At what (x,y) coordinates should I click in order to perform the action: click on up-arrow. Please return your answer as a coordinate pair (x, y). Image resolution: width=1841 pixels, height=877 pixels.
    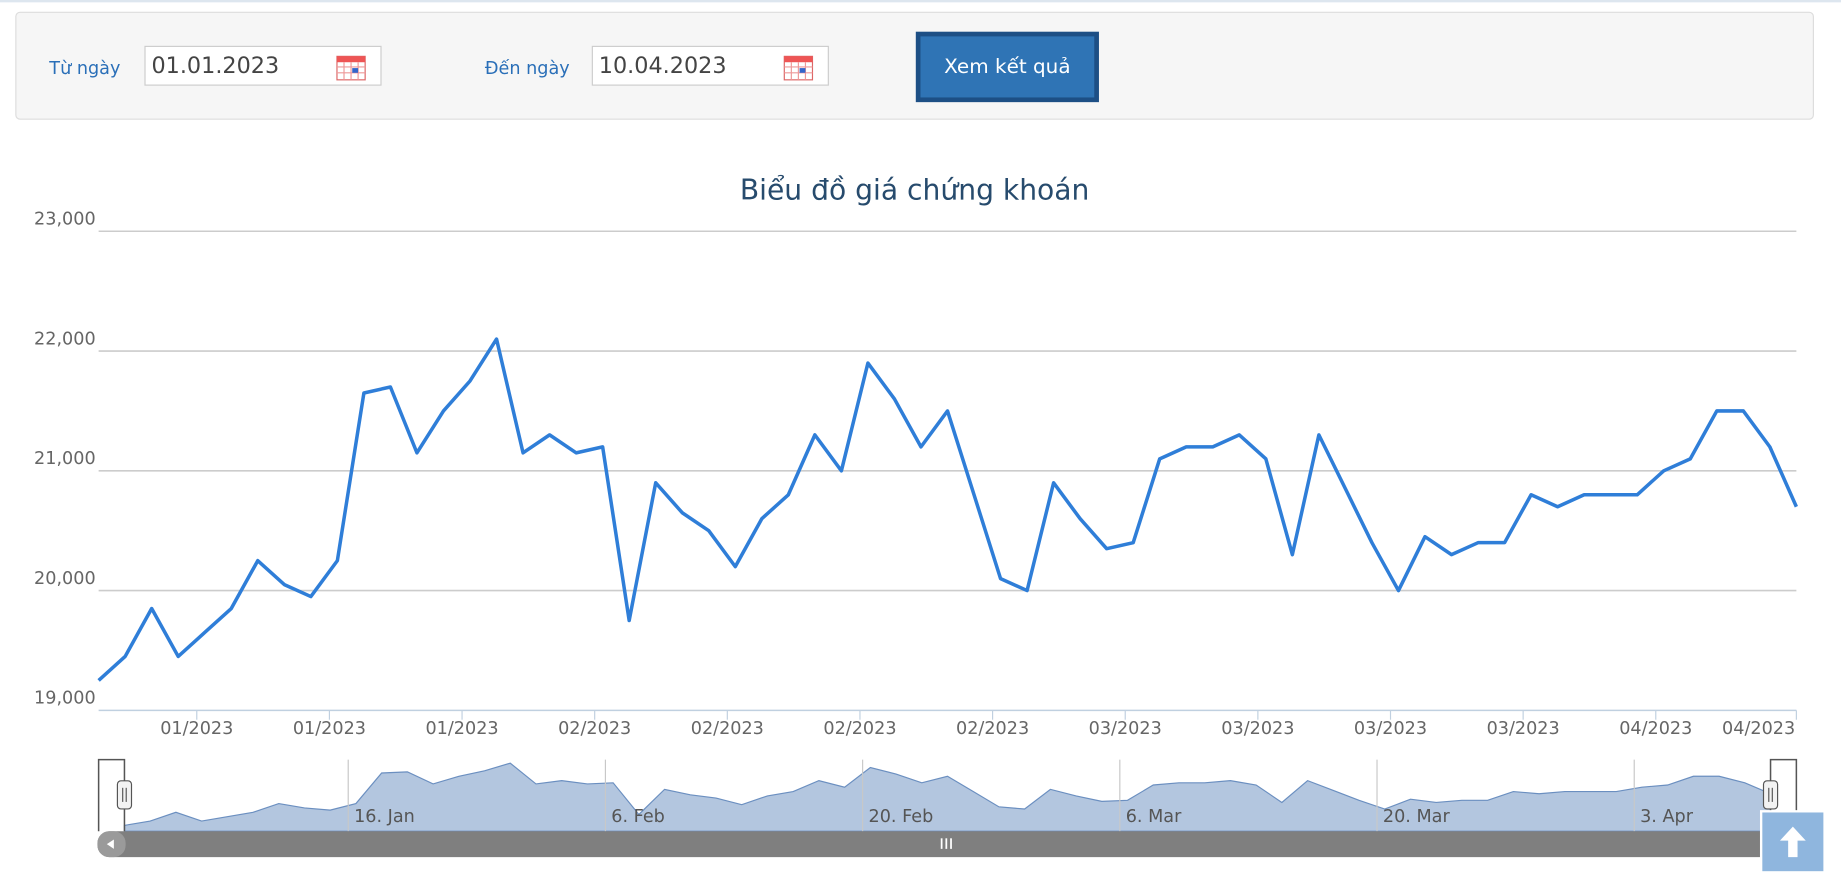
    Looking at the image, I should click on (1792, 842).